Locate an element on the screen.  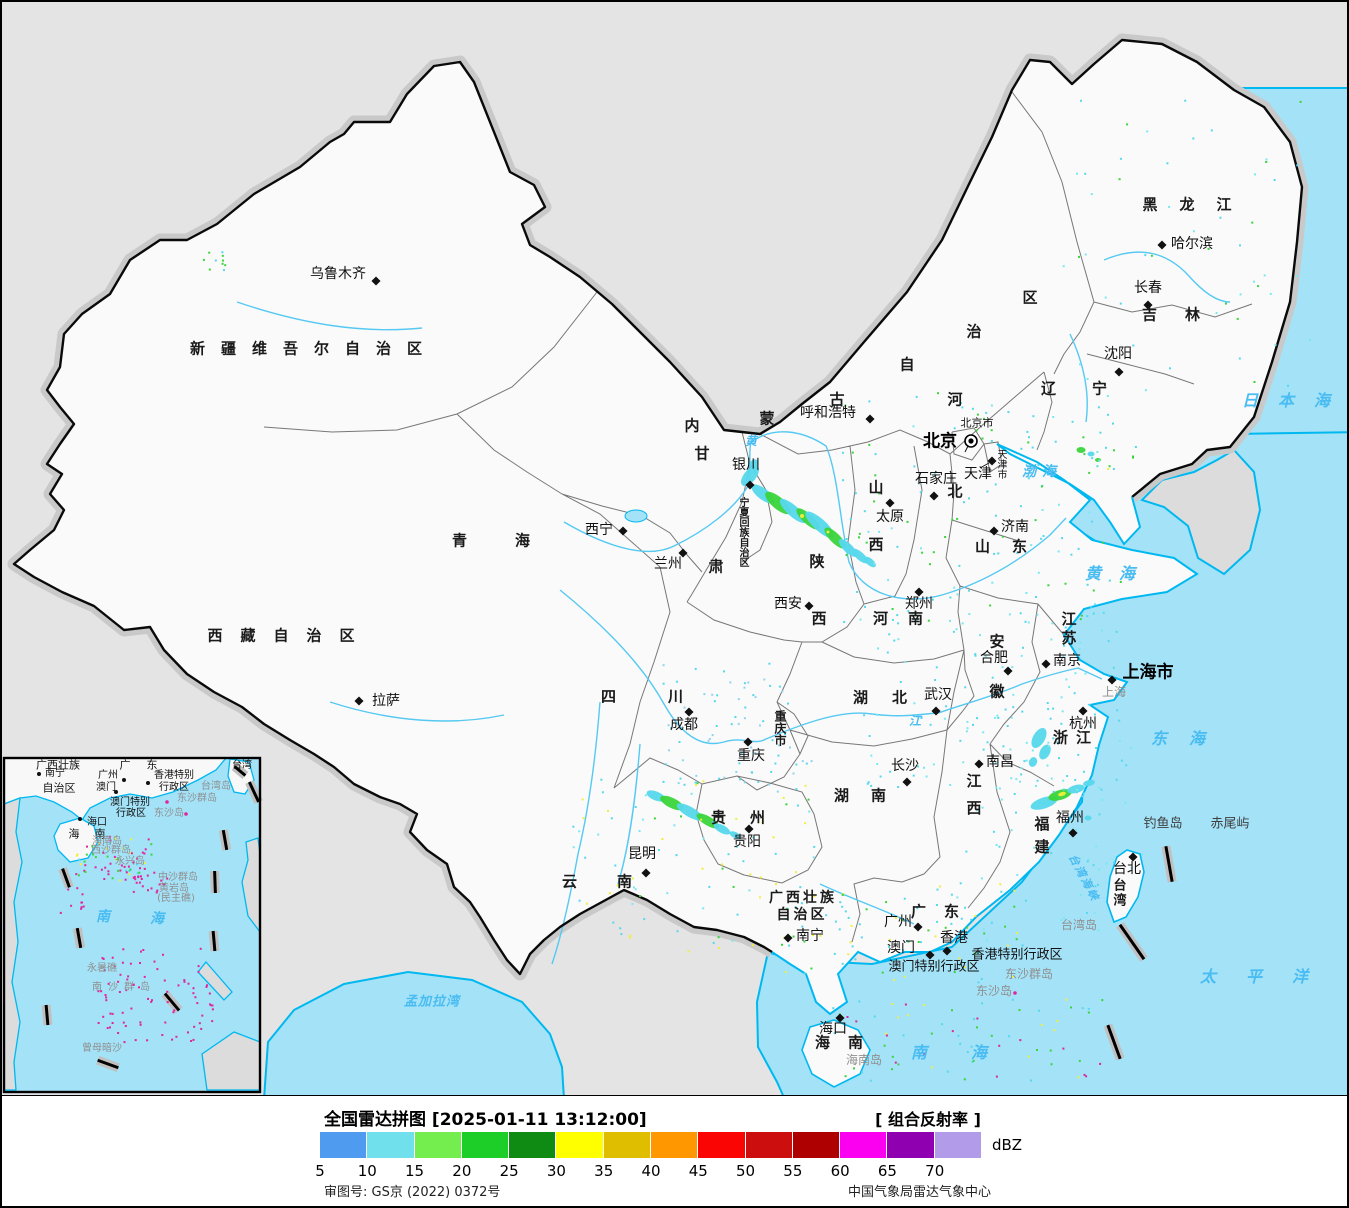
radar-echo-layer is located at coordinates (873, 643).